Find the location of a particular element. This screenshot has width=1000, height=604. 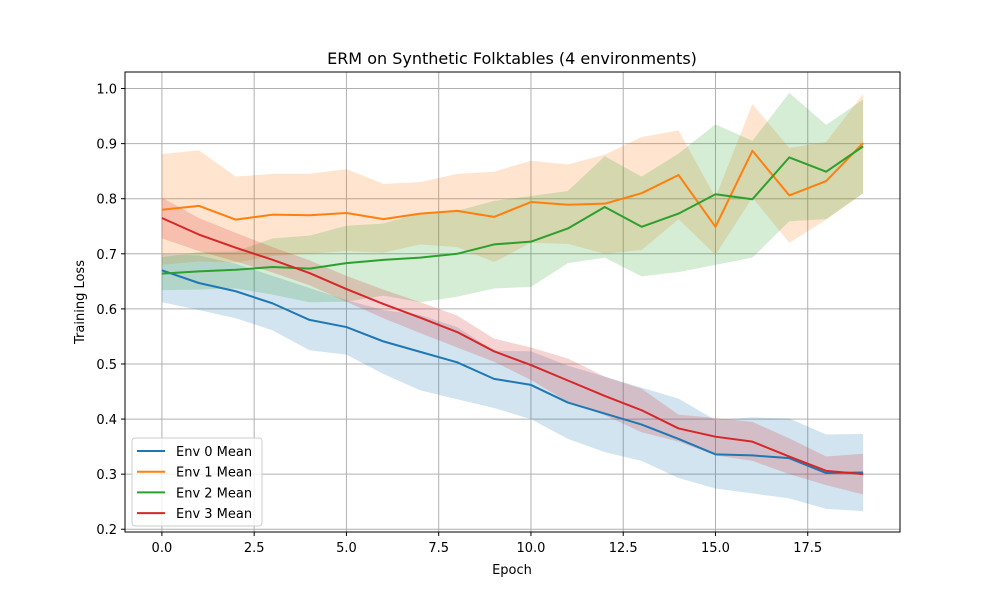

x-tick-label: 12.5 is located at coordinates (623, 548).